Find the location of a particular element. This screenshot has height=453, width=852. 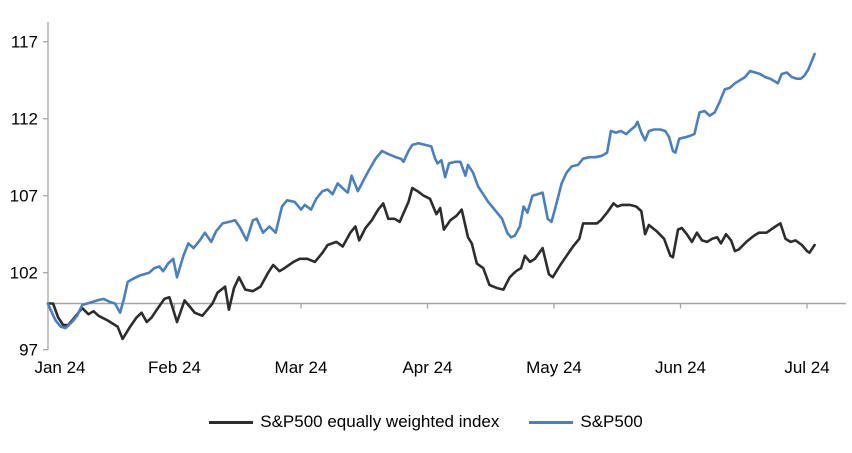

x-tick-label: Apr 24 is located at coordinates (427, 367).